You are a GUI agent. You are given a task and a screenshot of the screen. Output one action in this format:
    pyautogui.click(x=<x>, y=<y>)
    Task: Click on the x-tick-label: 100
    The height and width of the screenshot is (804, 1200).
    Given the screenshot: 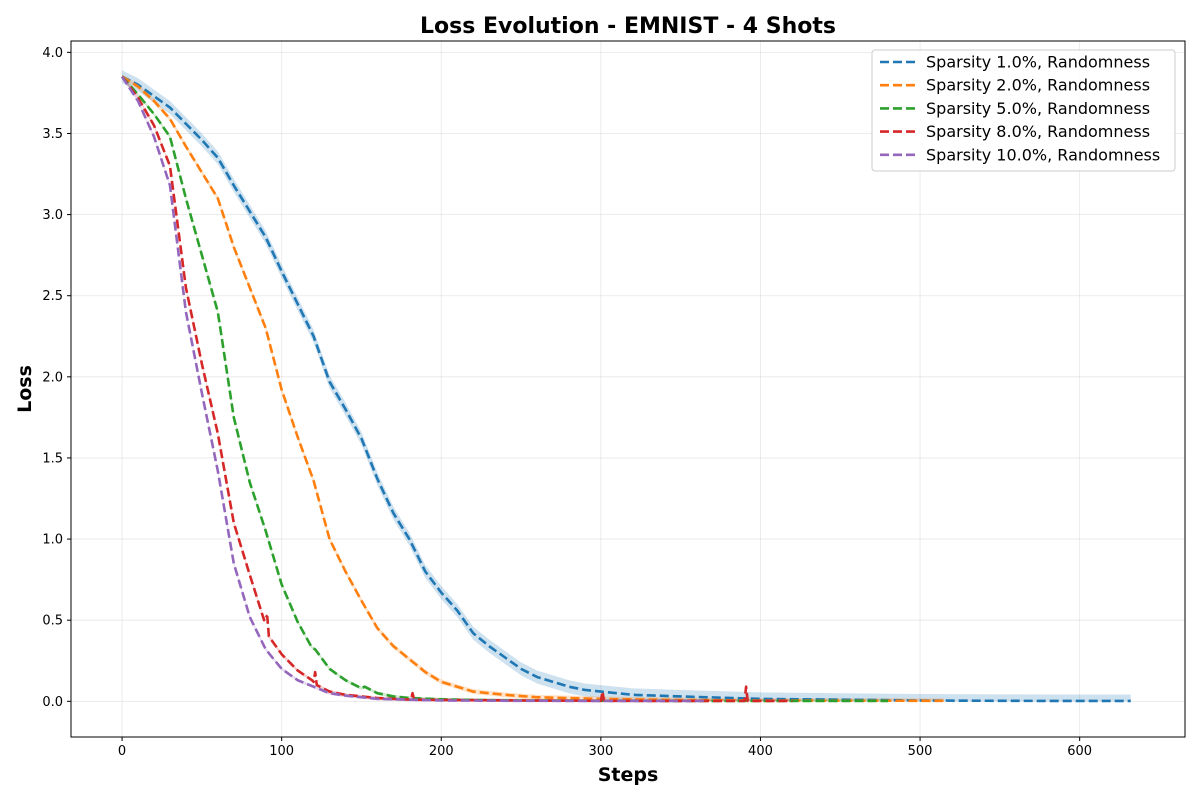 What is the action you would take?
    pyautogui.click(x=281, y=751)
    